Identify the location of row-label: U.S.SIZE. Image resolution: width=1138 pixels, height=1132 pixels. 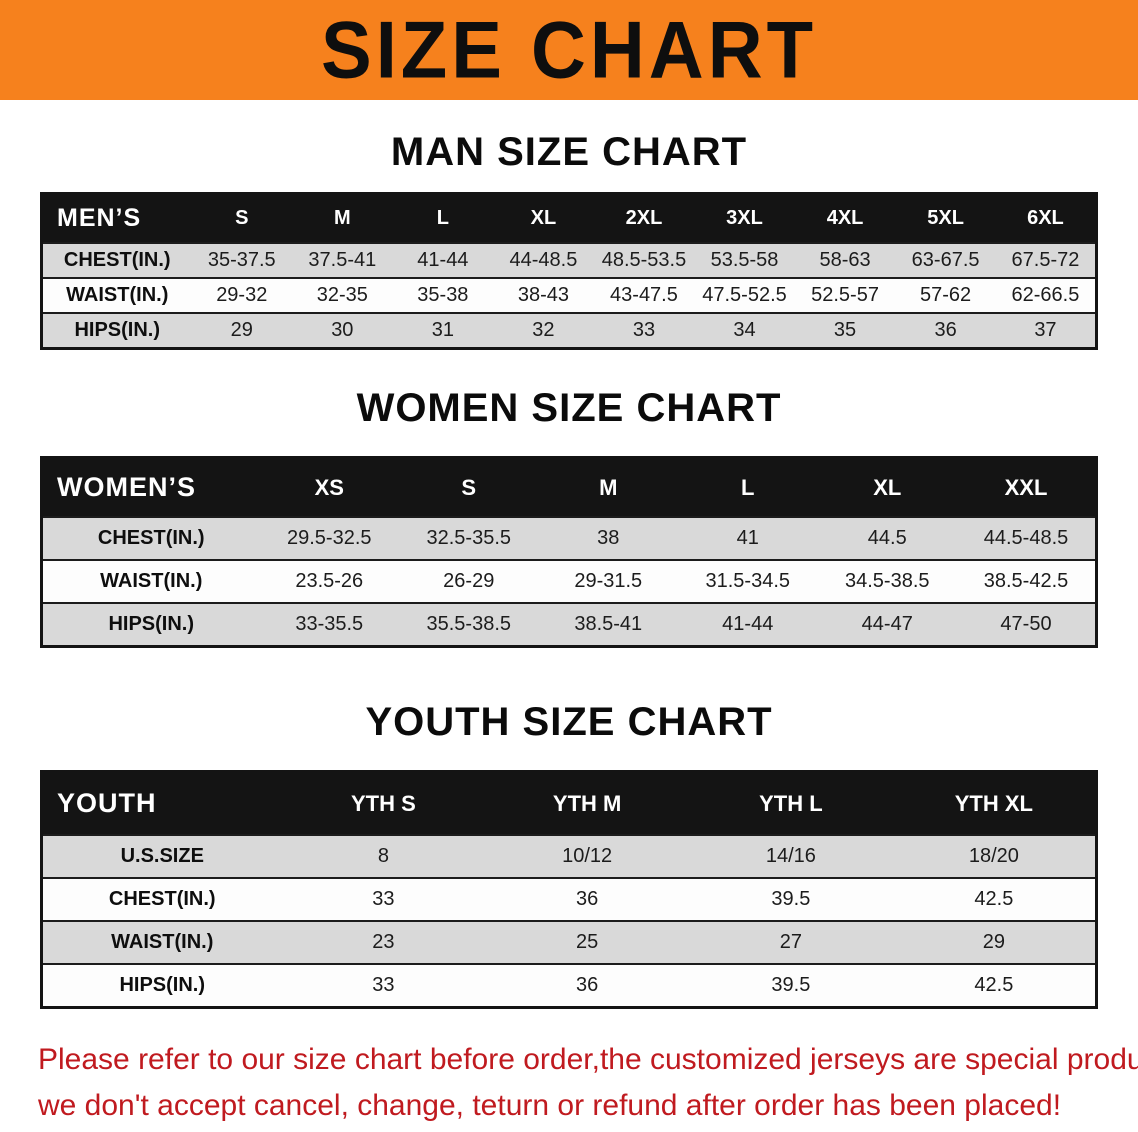
(162, 856).